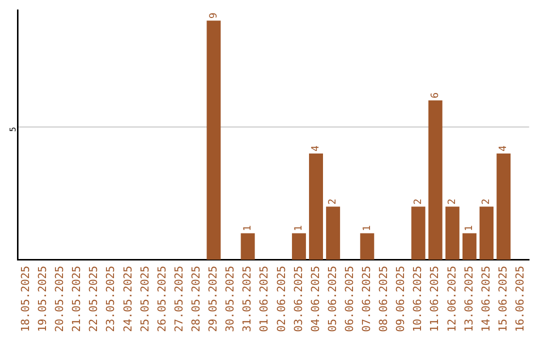 The image size is (540, 340). What do you see at coordinates (417, 299) in the screenshot?
I see `x-tick-label: 10.06.2025` at bounding box center [417, 299].